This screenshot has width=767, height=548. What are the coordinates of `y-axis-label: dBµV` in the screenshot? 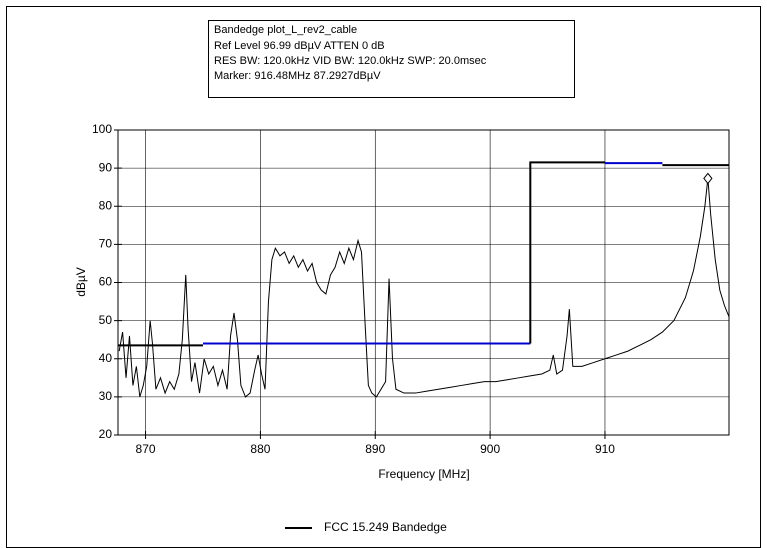 It's located at (81, 282).